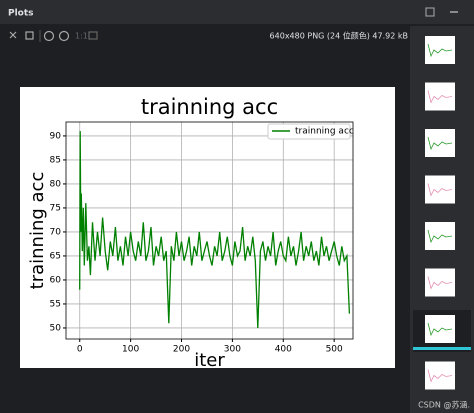 This screenshot has width=474, height=413. Describe the element at coordinates (81, 36) in the screenshot. I see `zoom-label: 1:1` at that location.